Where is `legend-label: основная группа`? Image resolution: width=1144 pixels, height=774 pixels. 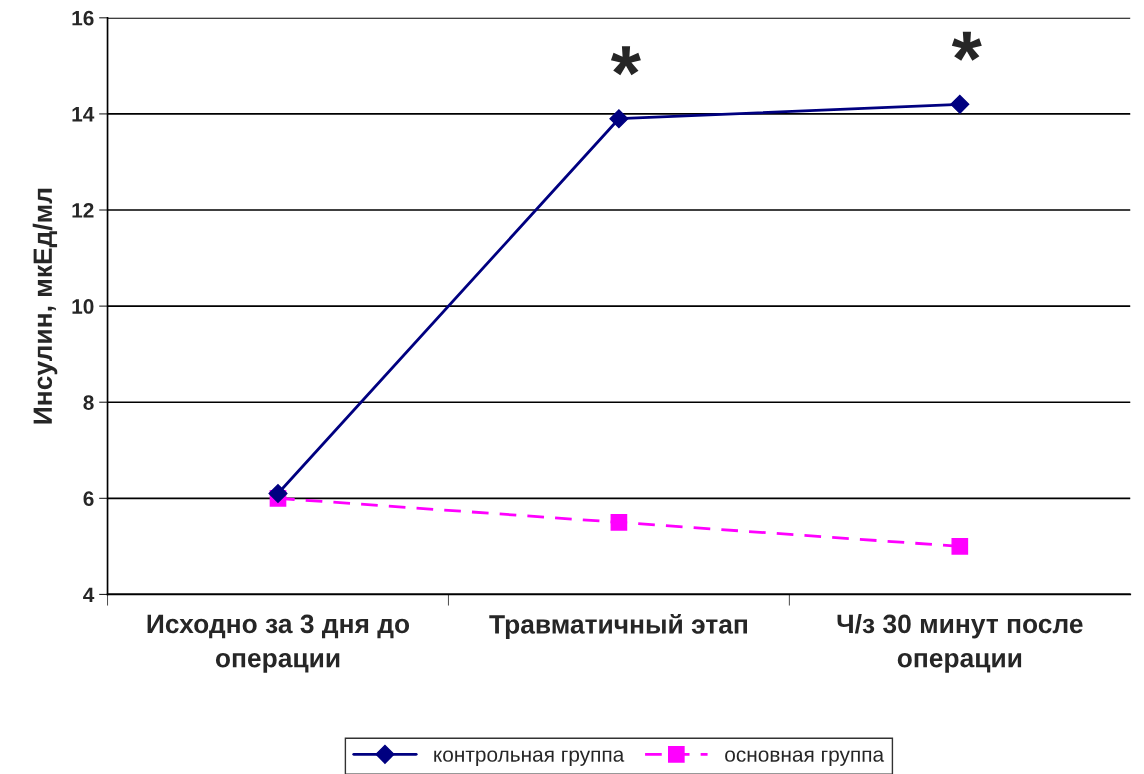
legend-label: основная группа is located at coordinates (805, 758).